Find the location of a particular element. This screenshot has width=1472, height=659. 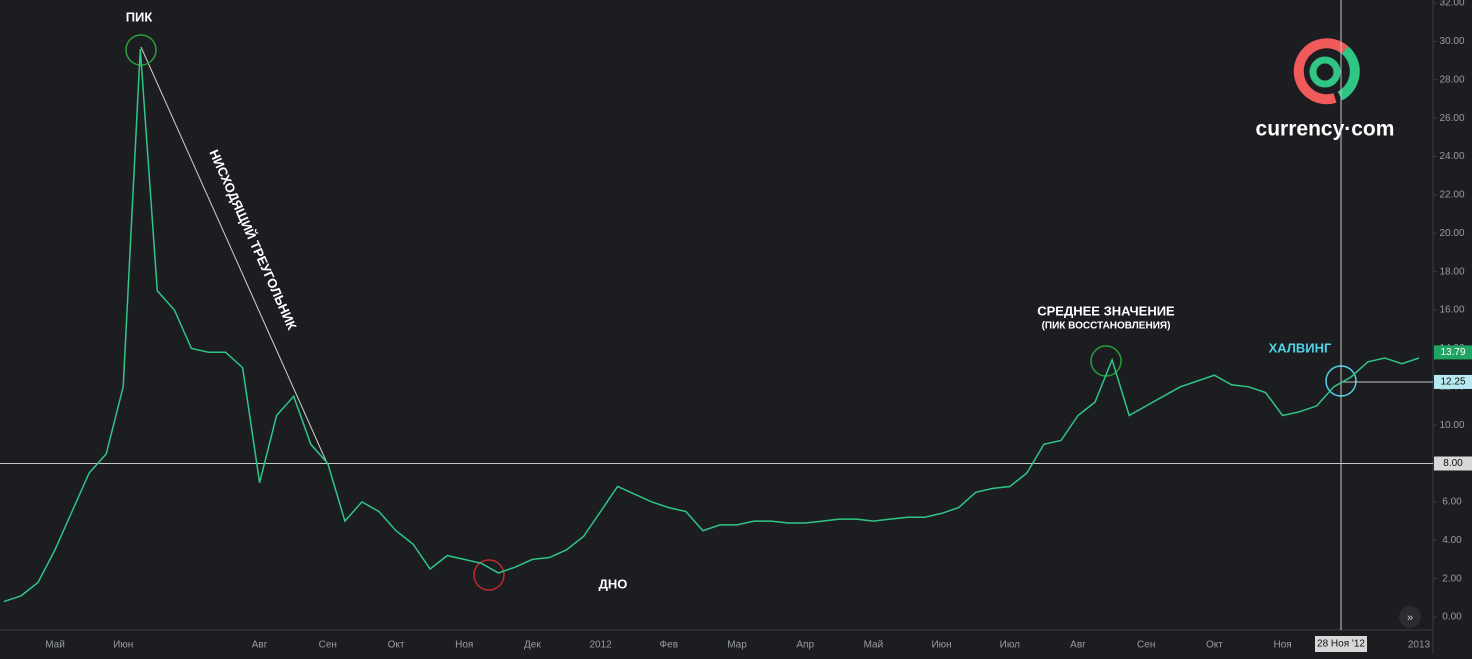

x-tick-label: Дек is located at coordinates (532, 645).